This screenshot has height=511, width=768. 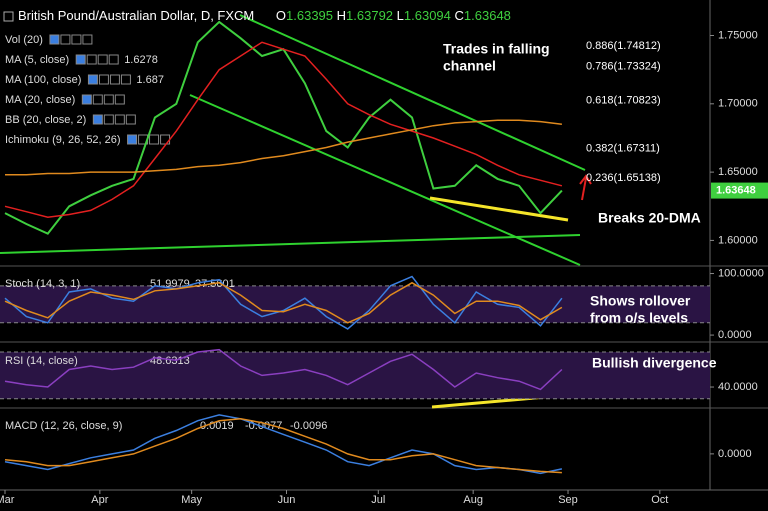 What do you see at coordinates (738, 35) in the screenshot?
I see `y-tick-label: 1.75000` at bounding box center [738, 35].